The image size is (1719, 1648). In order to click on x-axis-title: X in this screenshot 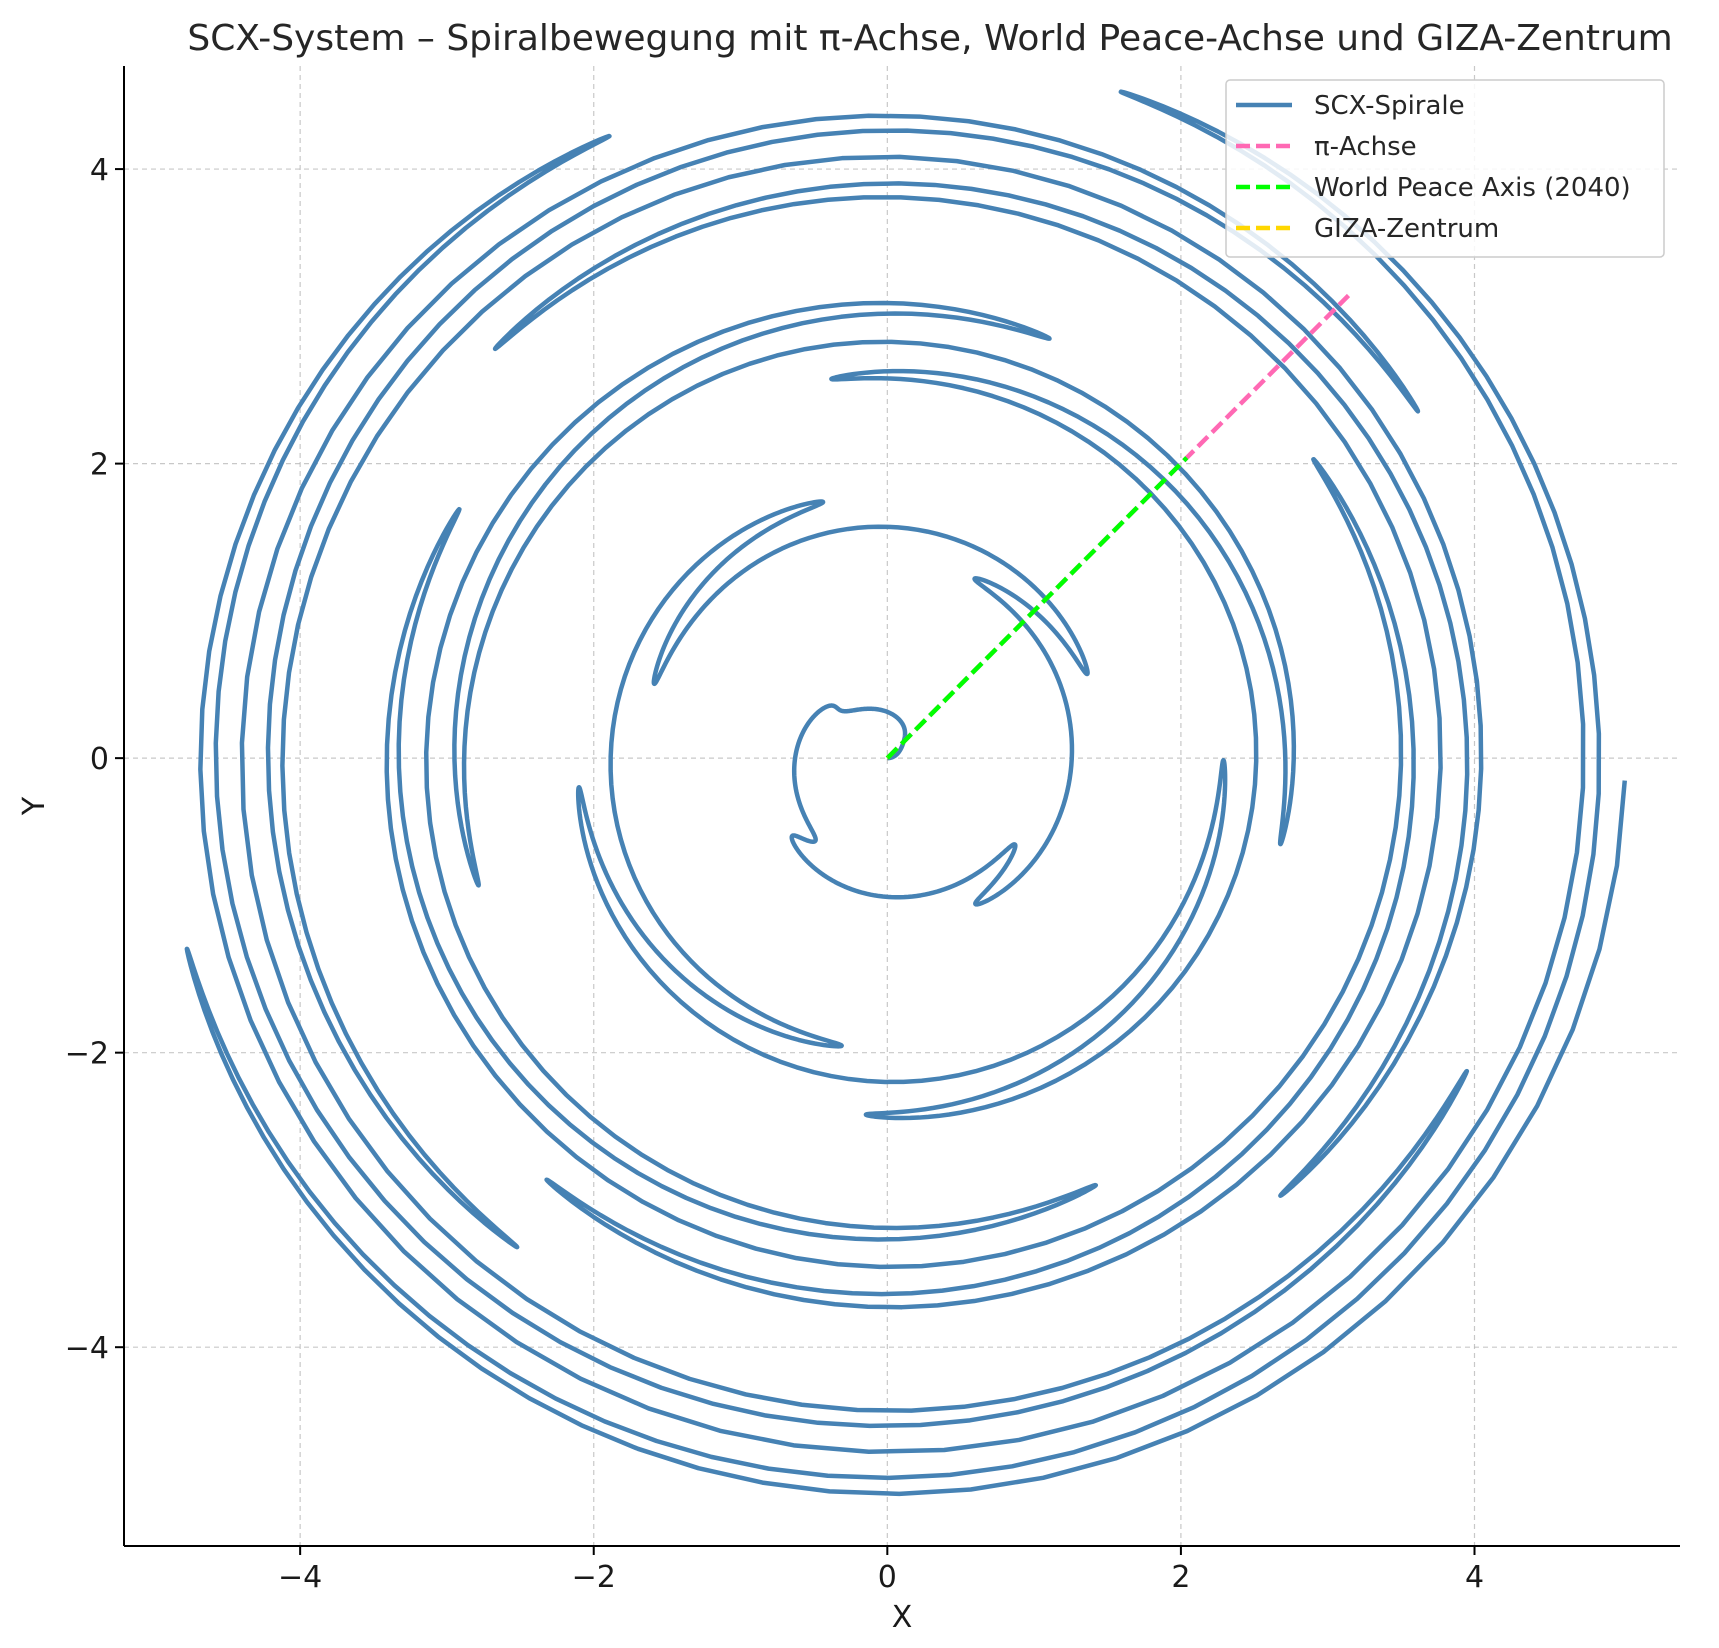, I will do `click(902, 1617)`.